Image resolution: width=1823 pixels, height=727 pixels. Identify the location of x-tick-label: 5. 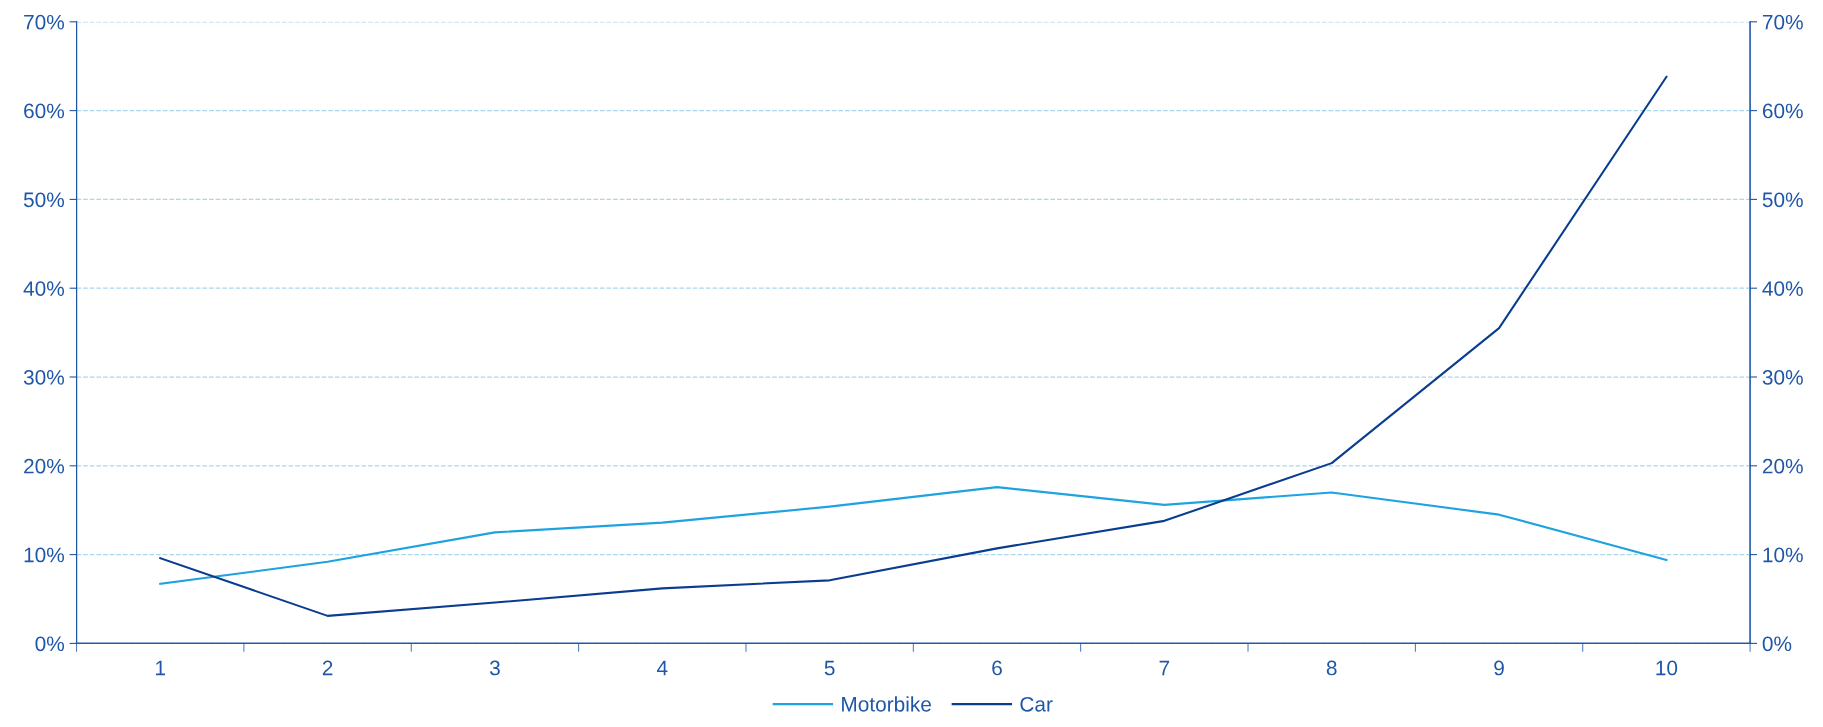
(829, 668).